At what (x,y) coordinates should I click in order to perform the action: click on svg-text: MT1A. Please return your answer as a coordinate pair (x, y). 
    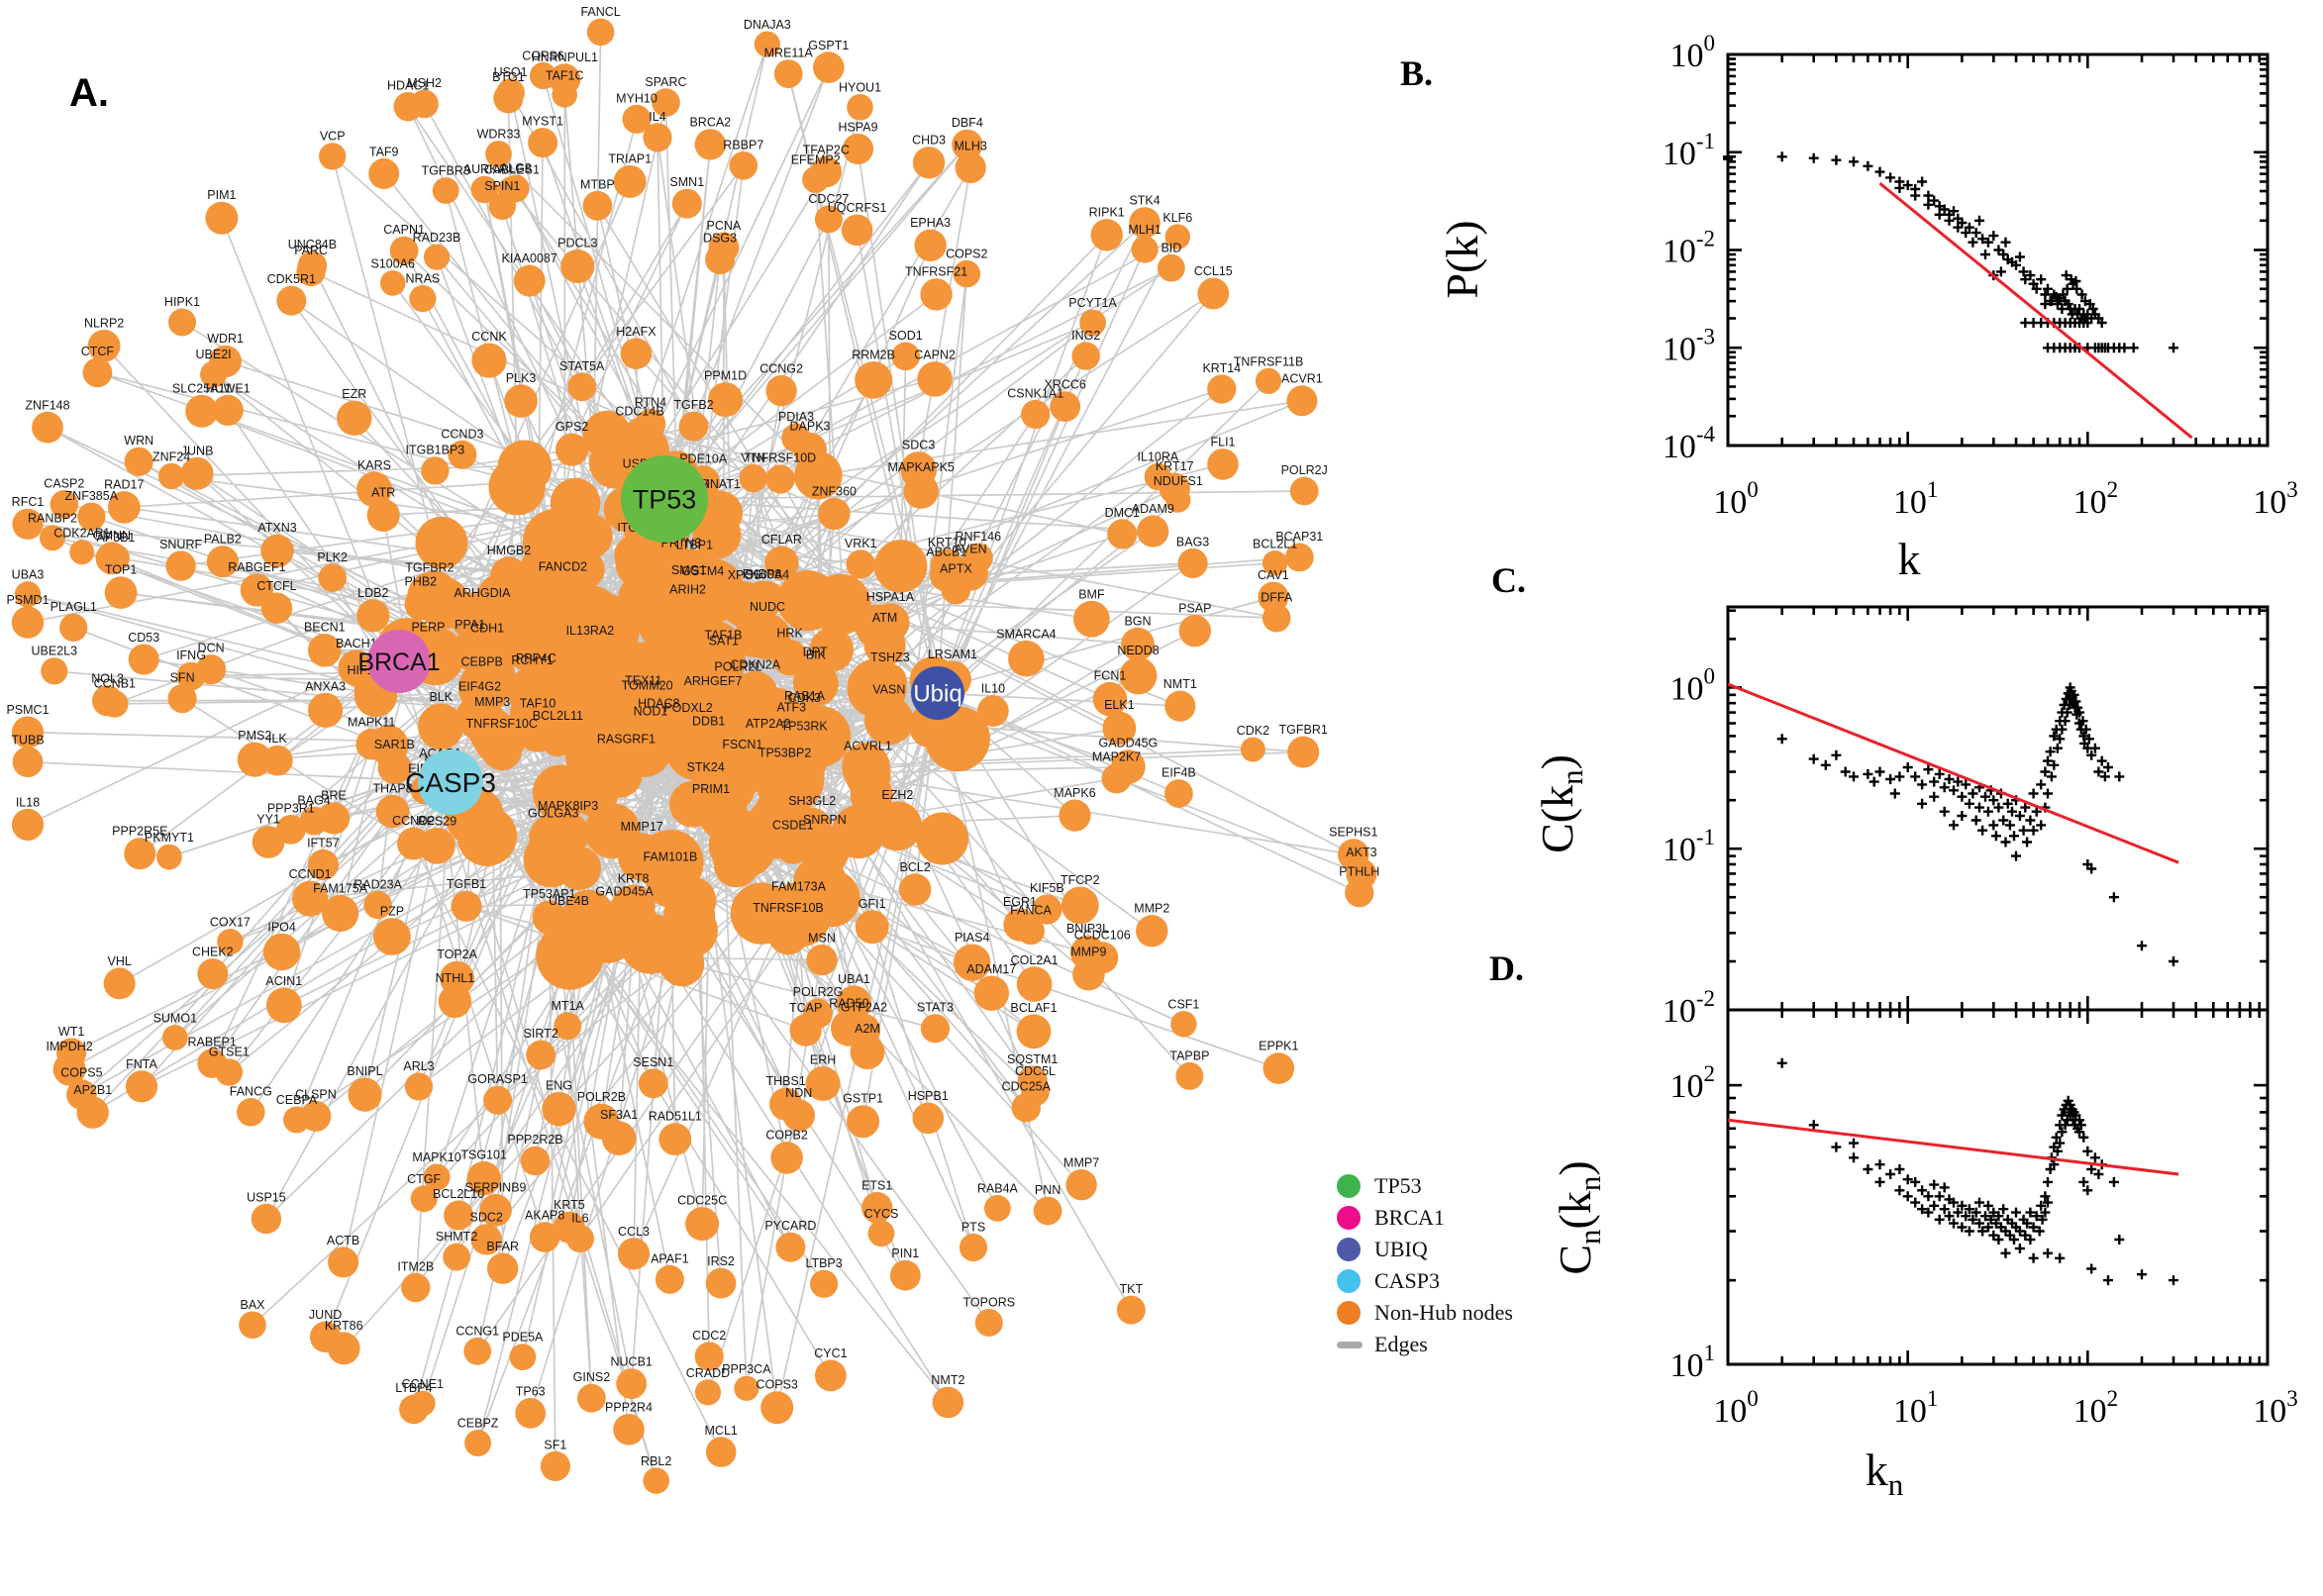
    Looking at the image, I should click on (568, 1006).